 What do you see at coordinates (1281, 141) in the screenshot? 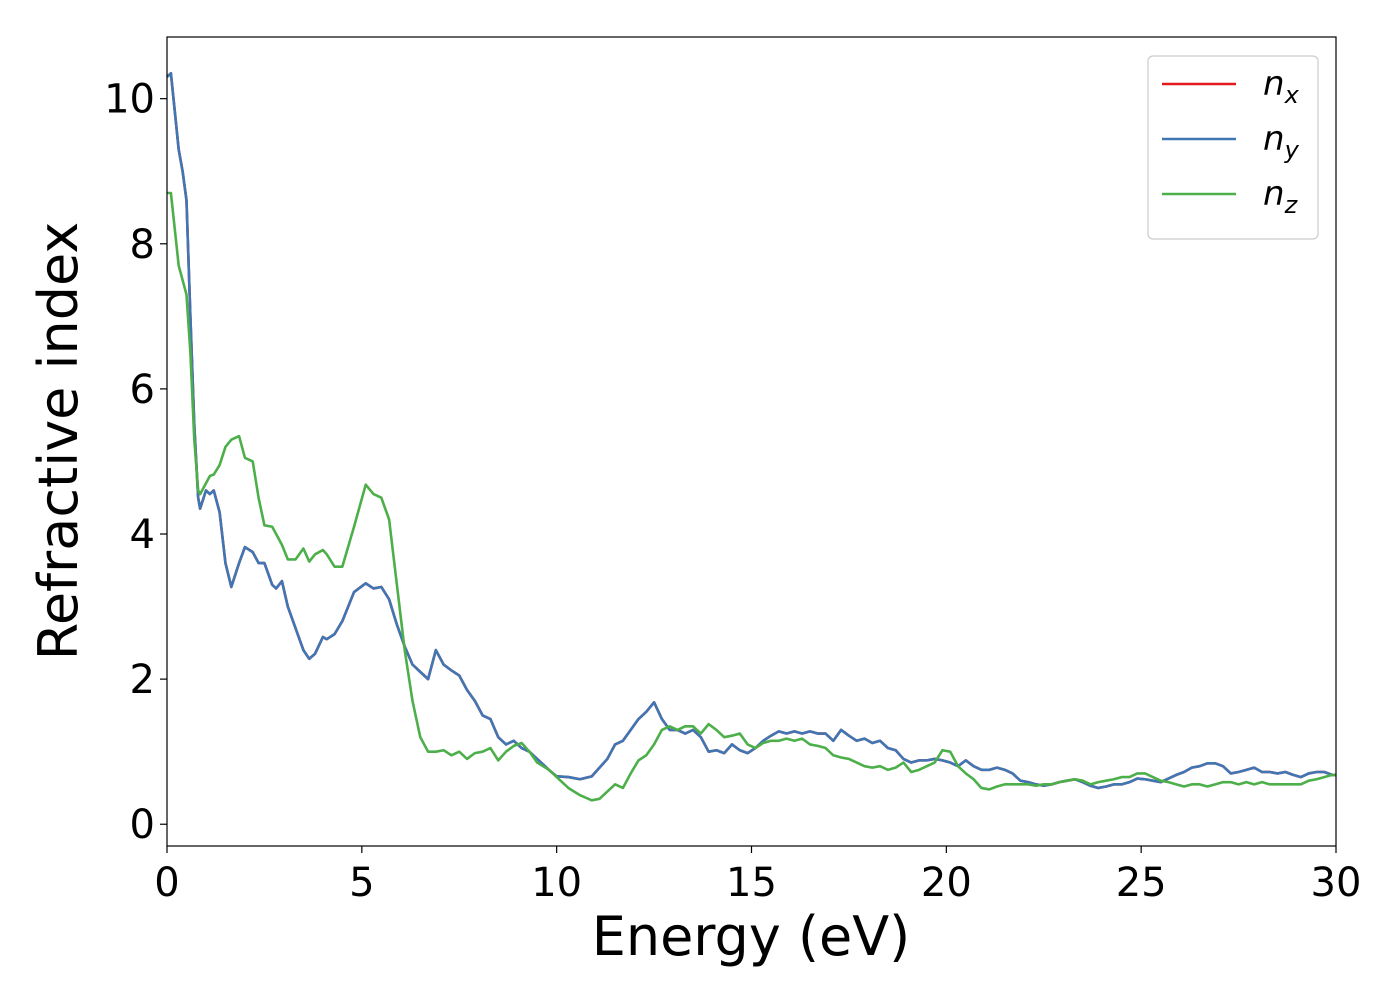
I see `legend-label: ny` at bounding box center [1281, 141].